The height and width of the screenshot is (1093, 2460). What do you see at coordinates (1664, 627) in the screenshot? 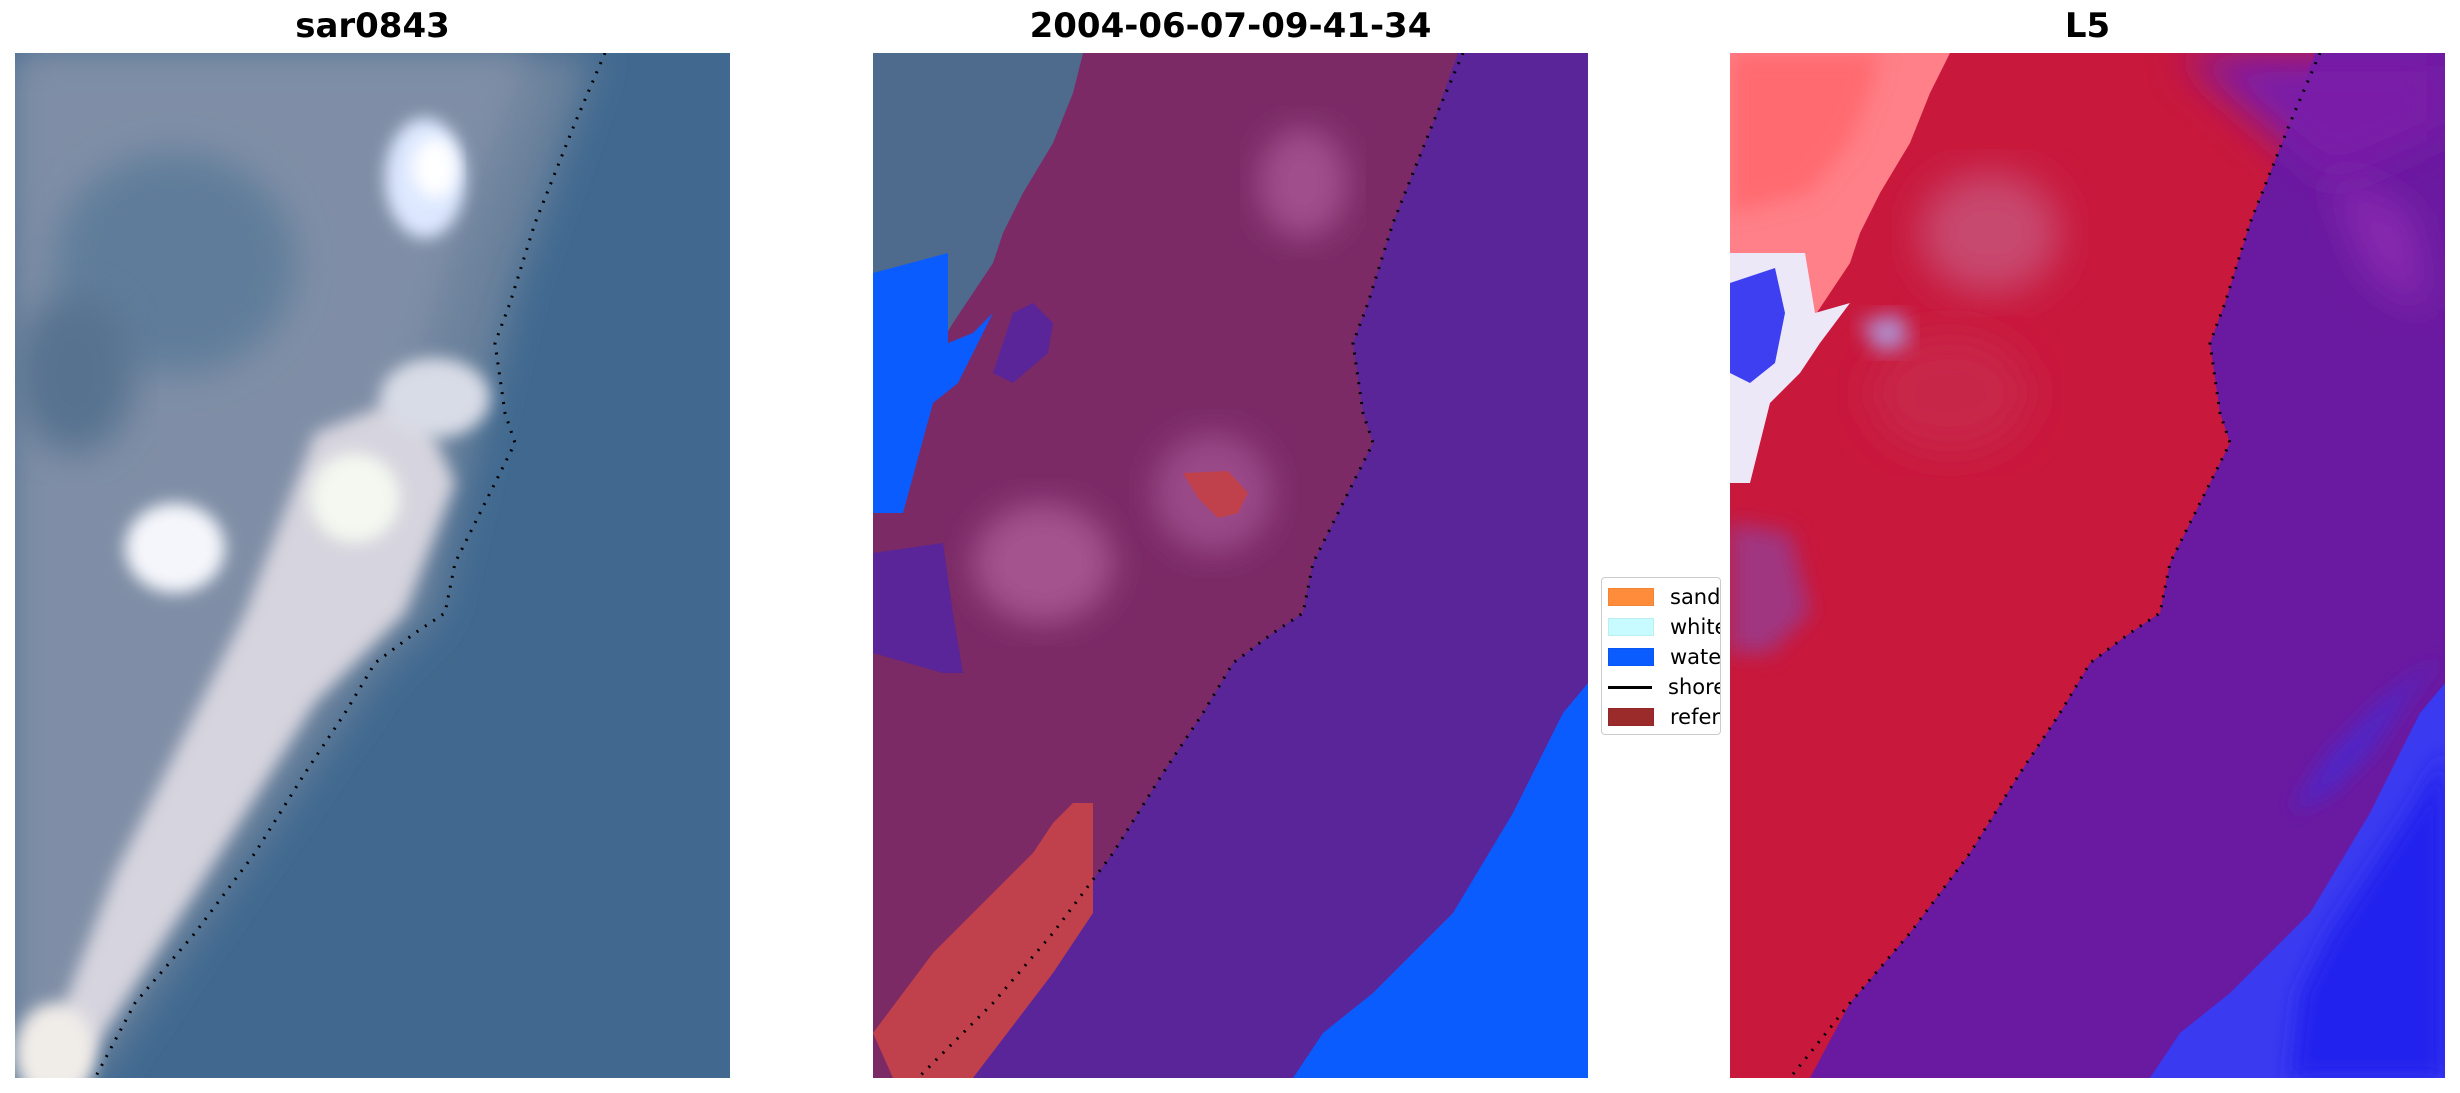
I see `legend-item-whitewater: whitewater` at bounding box center [1664, 627].